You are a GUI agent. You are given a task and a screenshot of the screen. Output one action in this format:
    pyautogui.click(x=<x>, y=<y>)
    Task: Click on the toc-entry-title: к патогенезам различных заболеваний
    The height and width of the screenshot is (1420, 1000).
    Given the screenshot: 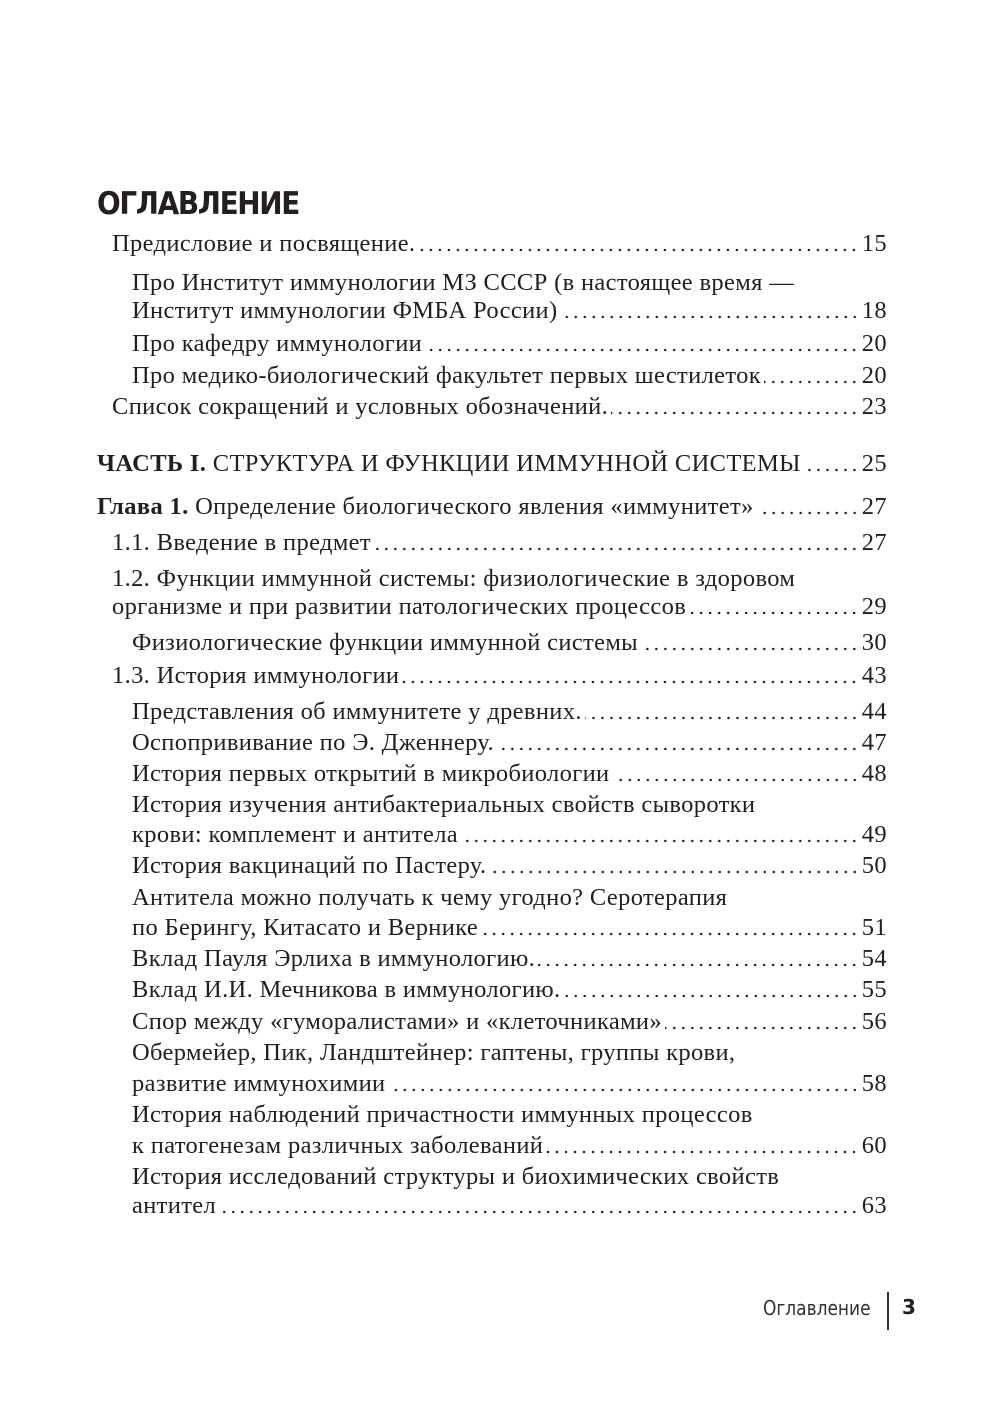 What is the action you would take?
    pyautogui.click(x=337, y=1146)
    